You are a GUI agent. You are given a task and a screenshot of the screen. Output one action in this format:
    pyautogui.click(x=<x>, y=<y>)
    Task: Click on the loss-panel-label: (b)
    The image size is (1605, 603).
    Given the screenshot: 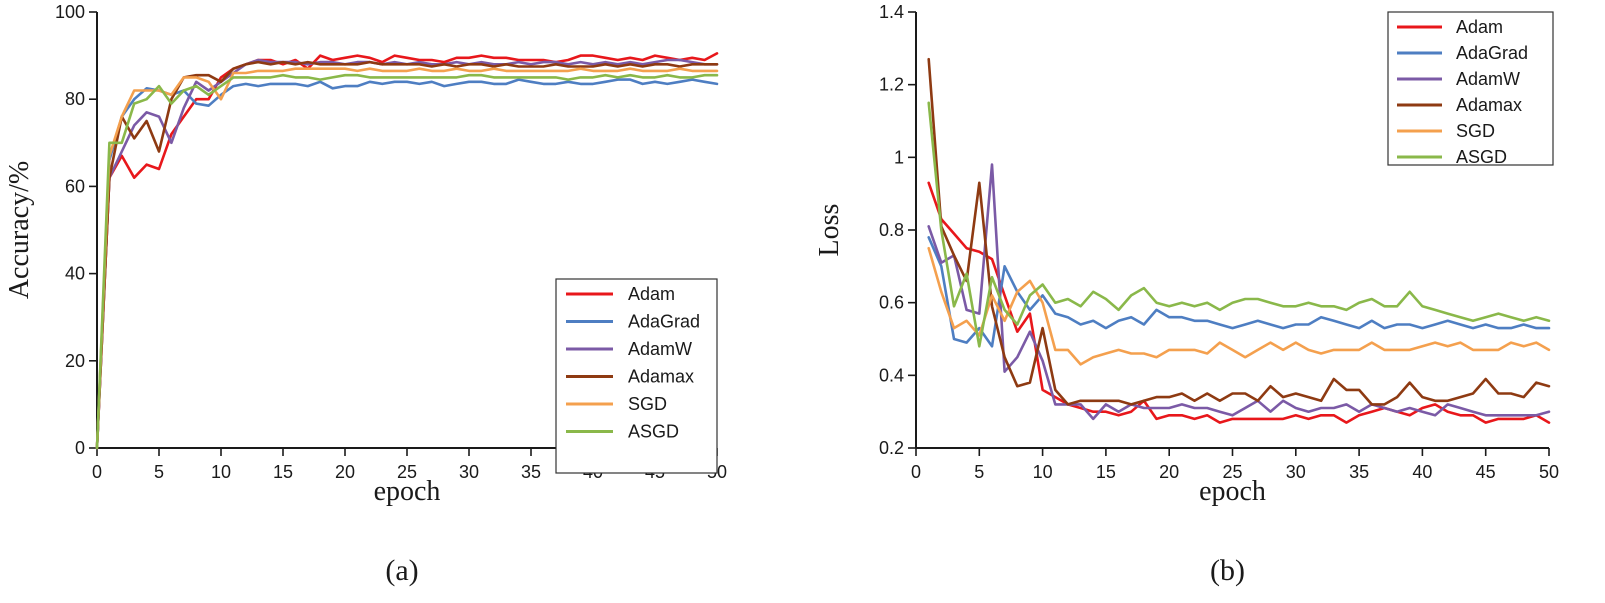 What is the action you would take?
    pyautogui.click(x=1227, y=570)
    